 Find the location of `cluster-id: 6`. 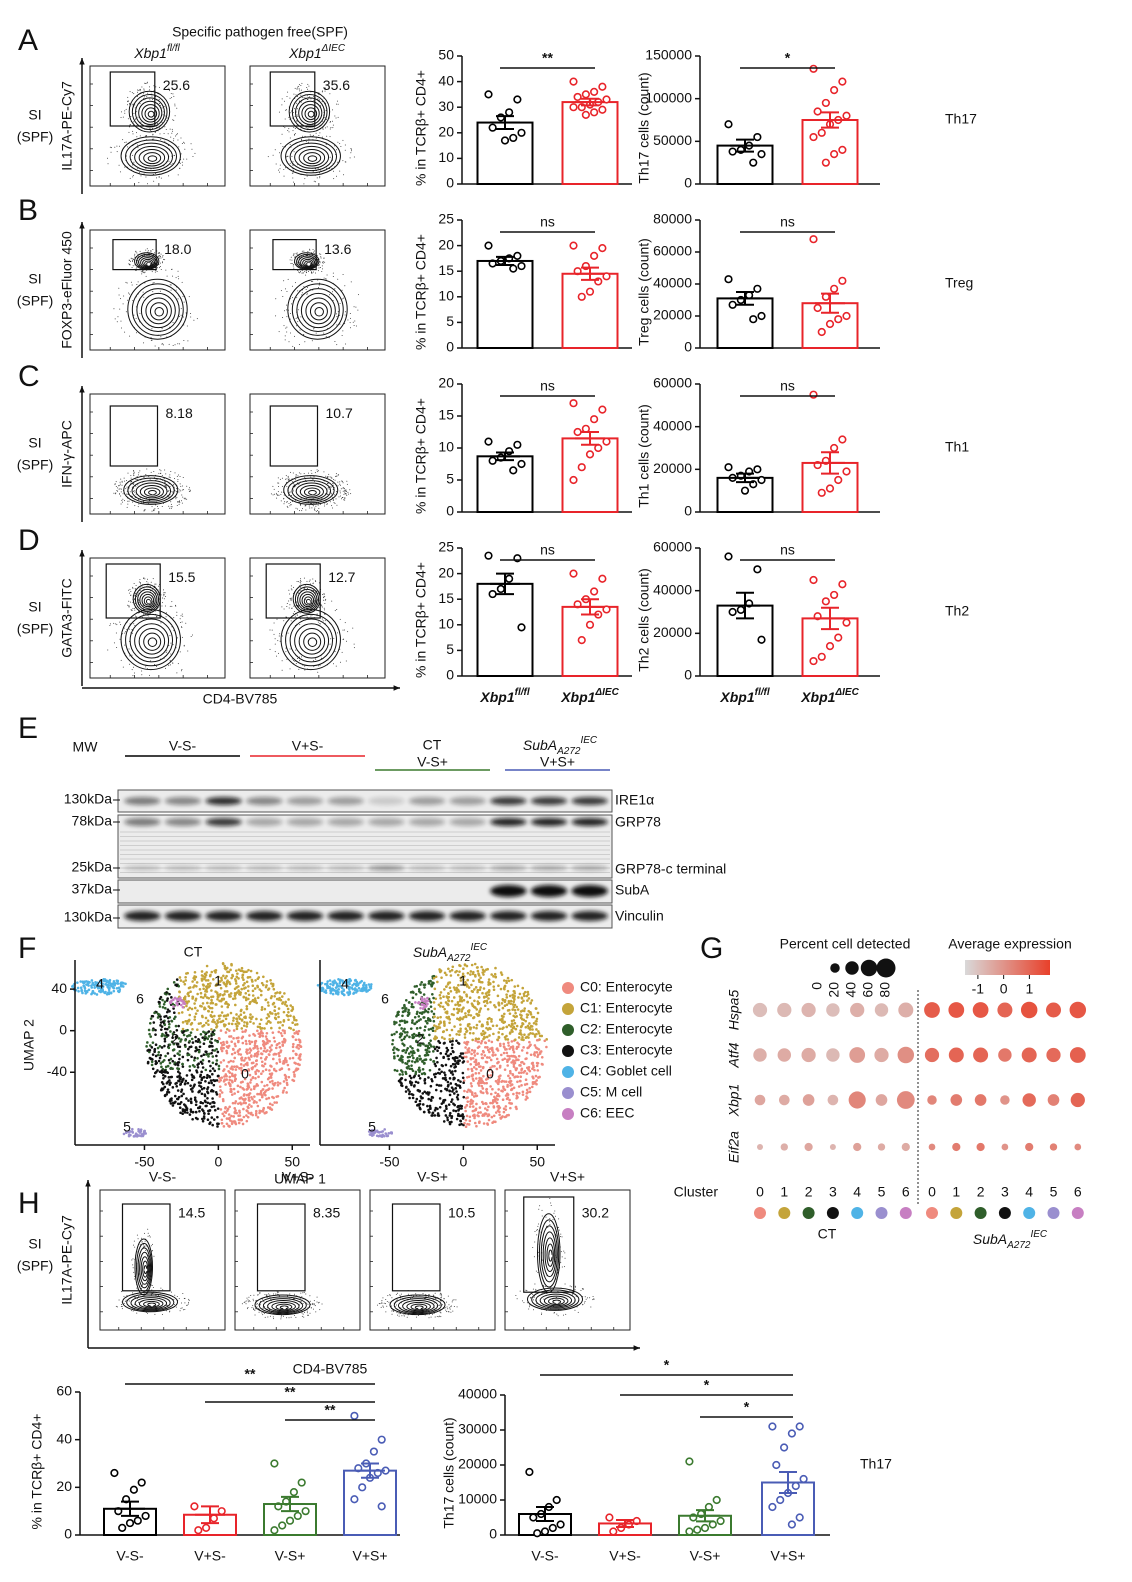

cluster-id: 6 is located at coordinates (140, 999).